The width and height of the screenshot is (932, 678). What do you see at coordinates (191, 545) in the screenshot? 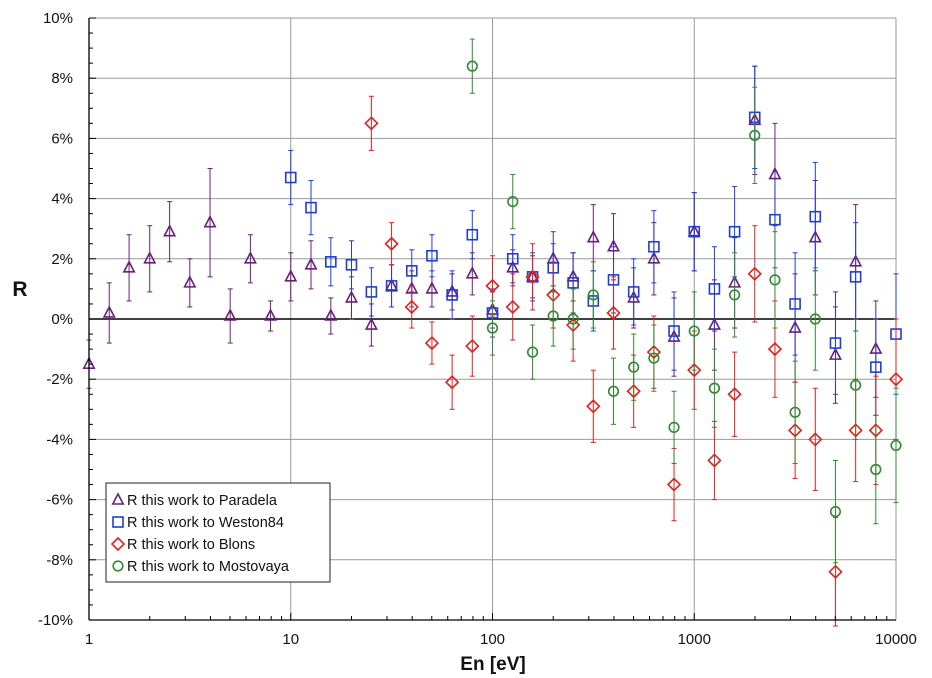
I see `legend-label: R this work to Blons` at bounding box center [191, 545].